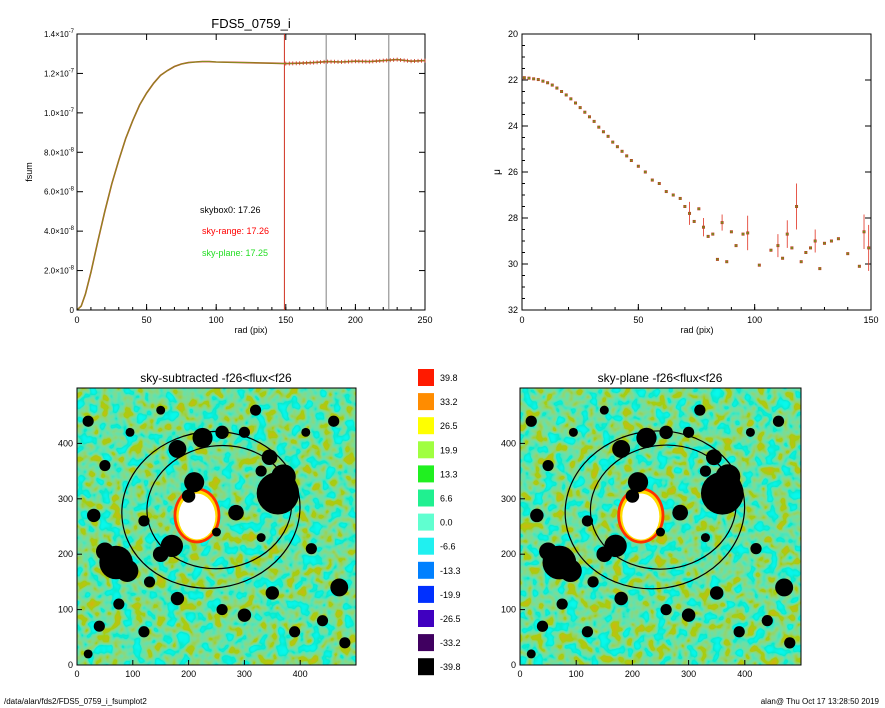 The width and height of the screenshot is (885, 708). I want to click on fsum-y-tick-label: 6.0×10⁻⁸, so click(59, 192).